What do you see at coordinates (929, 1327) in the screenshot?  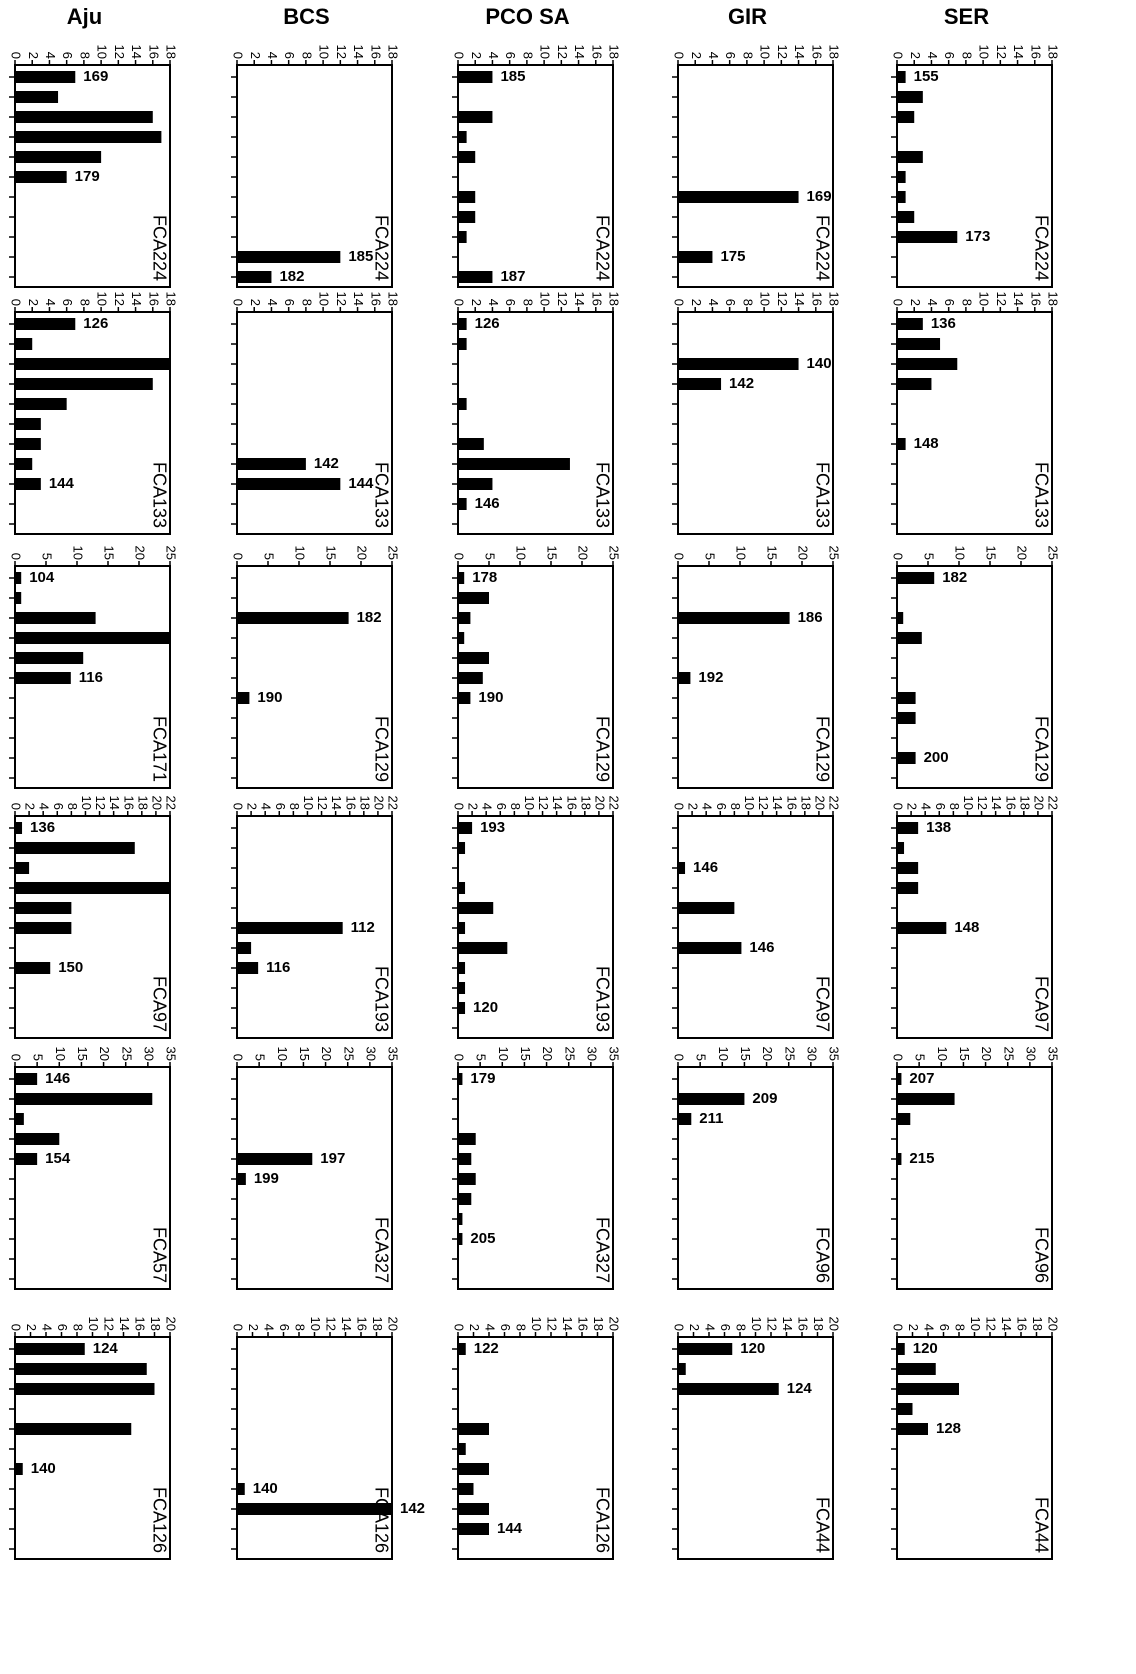 I see `x-tick-label: 4` at bounding box center [929, 1327].